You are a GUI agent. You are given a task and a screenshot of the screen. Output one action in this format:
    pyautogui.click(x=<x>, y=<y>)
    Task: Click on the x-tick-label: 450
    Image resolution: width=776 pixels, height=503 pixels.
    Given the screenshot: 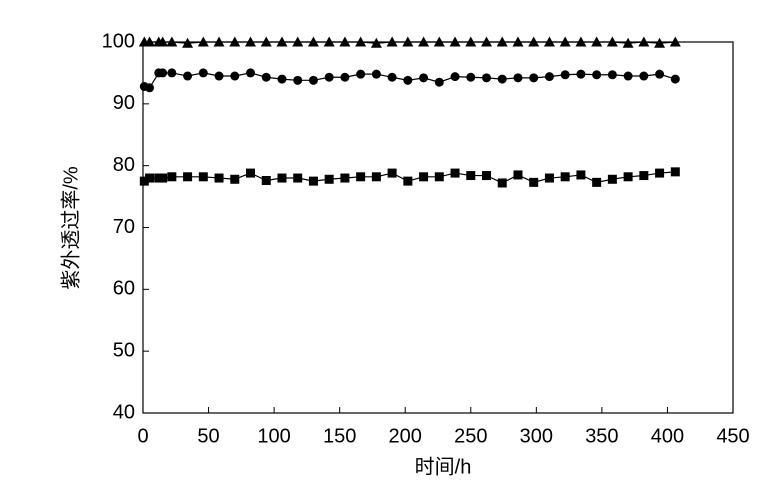 What is the action you would take?
    pyautogui.click(x=732, y=436)
    